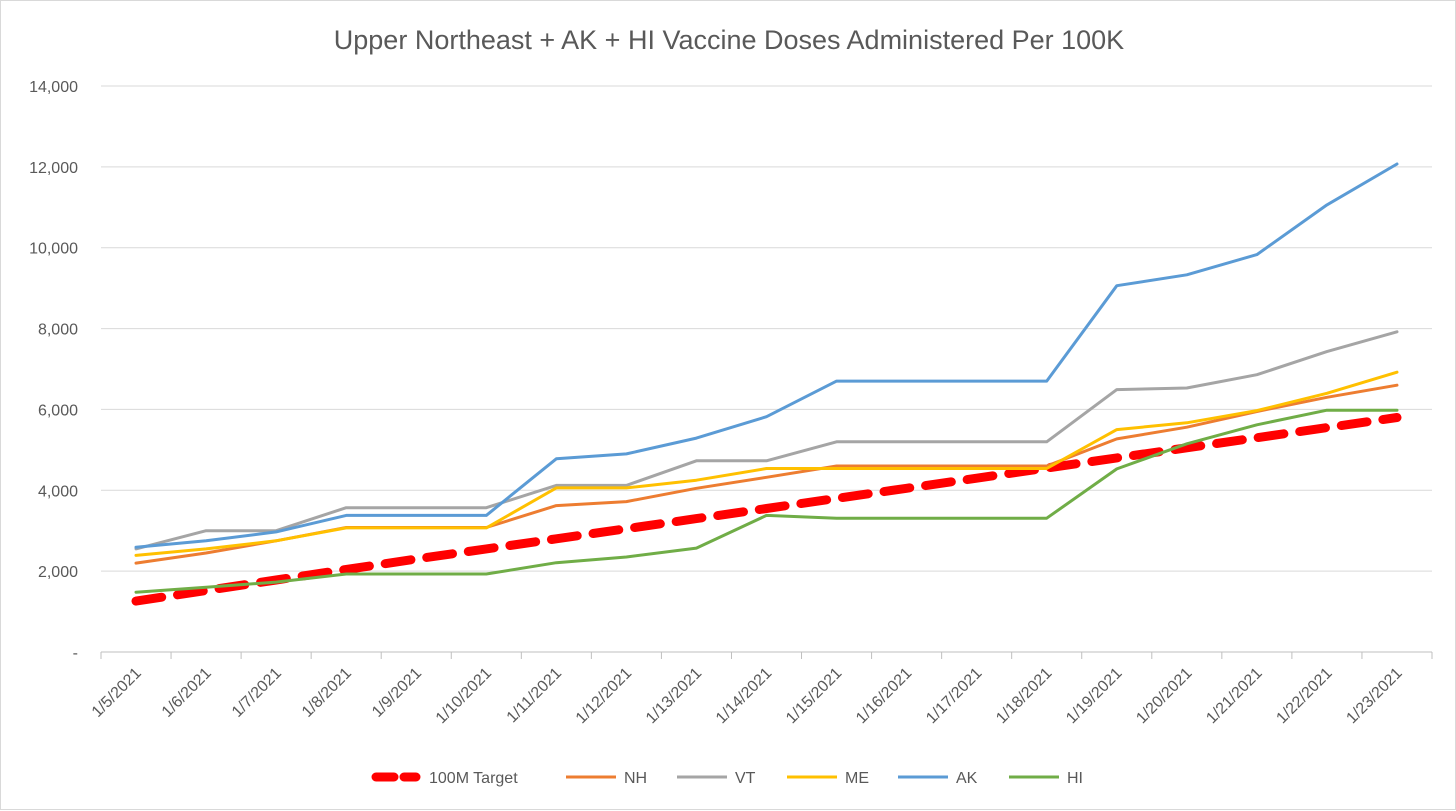 The height and width of the screenshot is (811, 1456). I want to click on y-tick-label: 2,000, so click(58, 572).